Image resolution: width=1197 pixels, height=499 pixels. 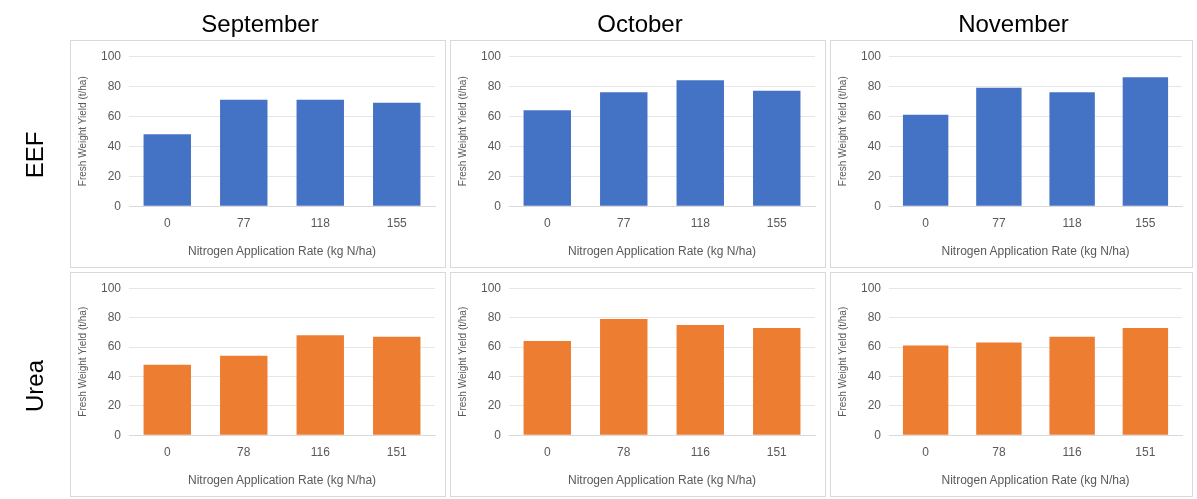 I want to click on chart-title: September, so click(x=260, y=24).